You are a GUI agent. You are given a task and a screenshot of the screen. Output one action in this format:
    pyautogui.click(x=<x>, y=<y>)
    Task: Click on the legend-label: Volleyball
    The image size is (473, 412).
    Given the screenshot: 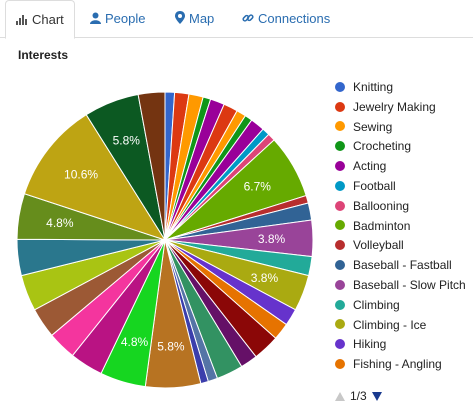 What is the action you would take?
    pyautogui.click(x=378, y=245)
    